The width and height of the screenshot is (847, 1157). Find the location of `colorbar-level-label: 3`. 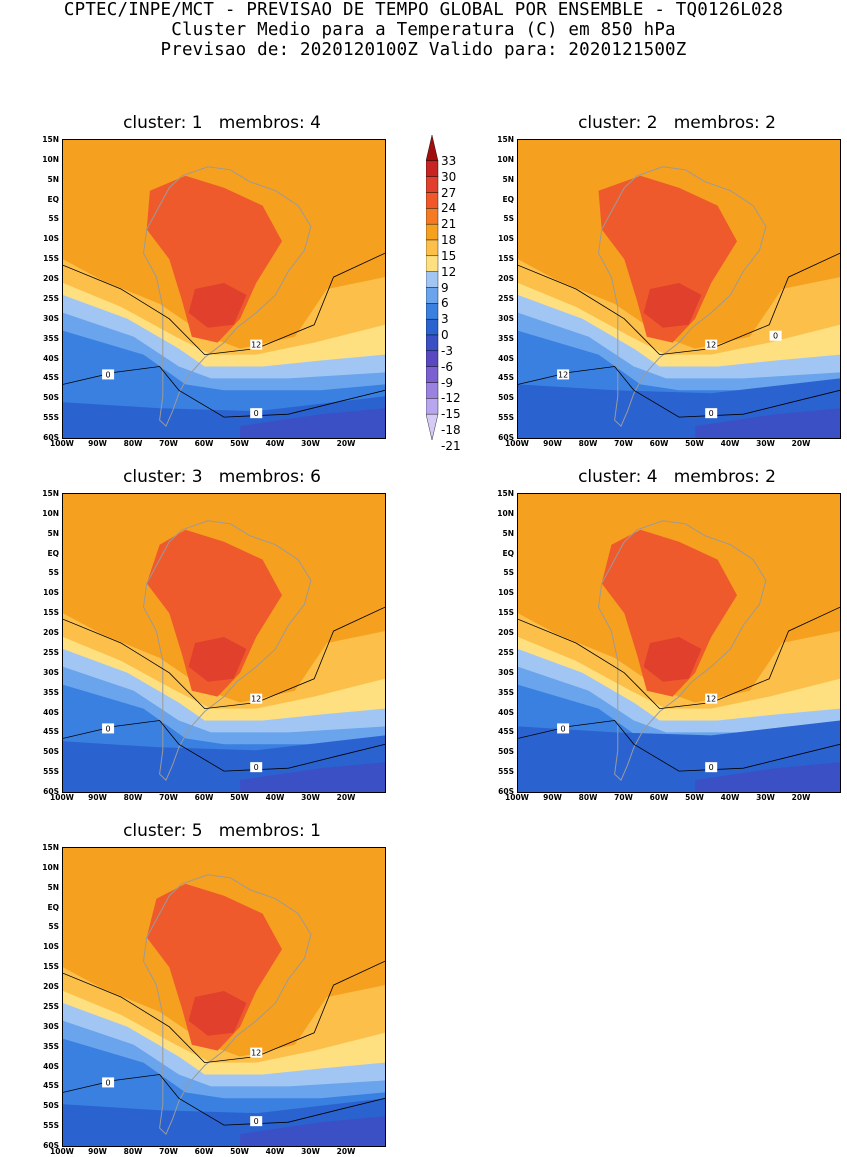

colorbar-level-label: 3 is located at coordinates (445, 319).